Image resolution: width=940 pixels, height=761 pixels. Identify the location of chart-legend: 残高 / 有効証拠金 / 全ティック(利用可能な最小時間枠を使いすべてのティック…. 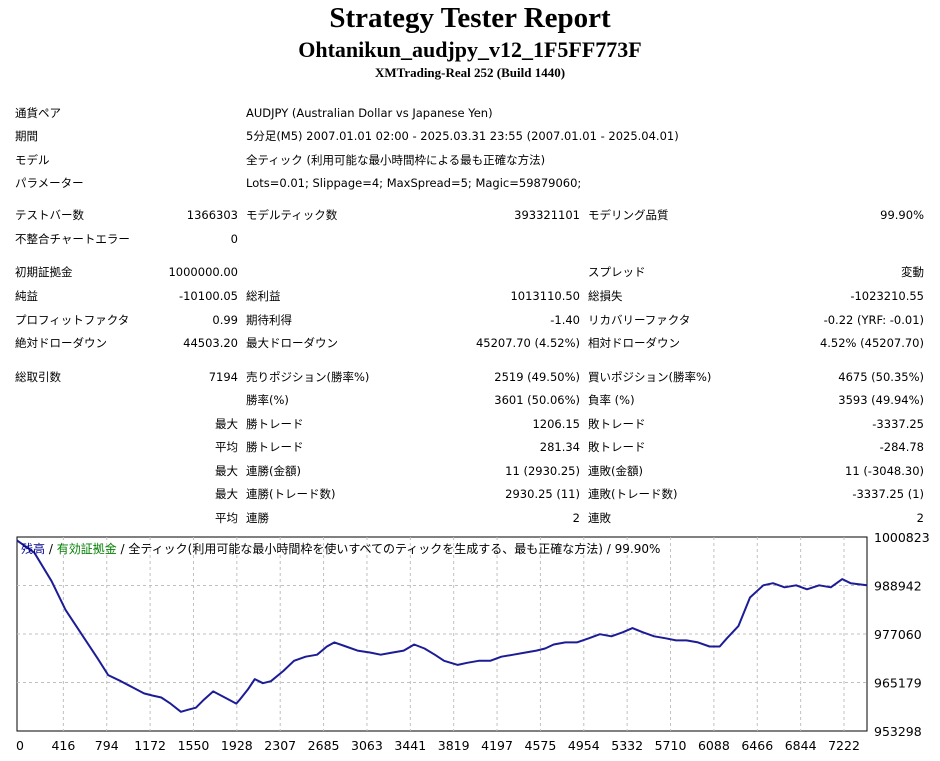
(340, 548).